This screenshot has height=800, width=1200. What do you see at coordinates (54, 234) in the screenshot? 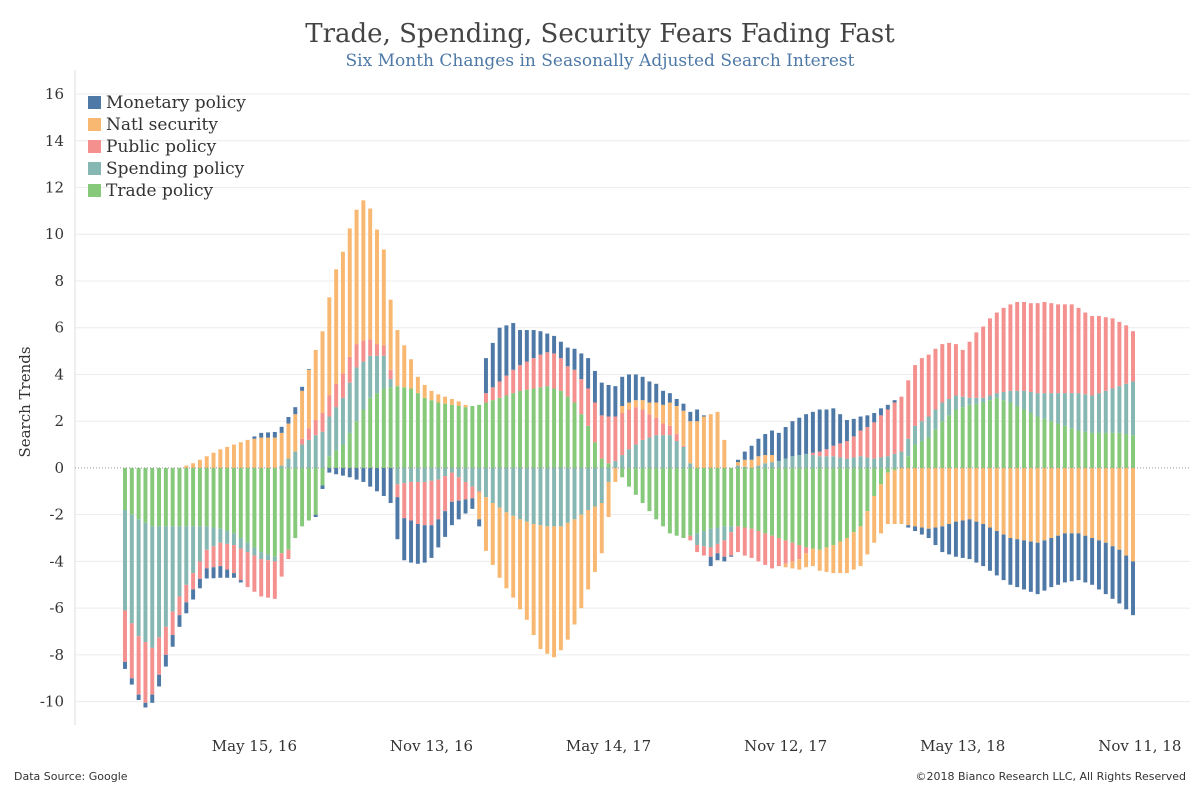
I see `y-tick-label: 10` at bounding box center [54, 234].